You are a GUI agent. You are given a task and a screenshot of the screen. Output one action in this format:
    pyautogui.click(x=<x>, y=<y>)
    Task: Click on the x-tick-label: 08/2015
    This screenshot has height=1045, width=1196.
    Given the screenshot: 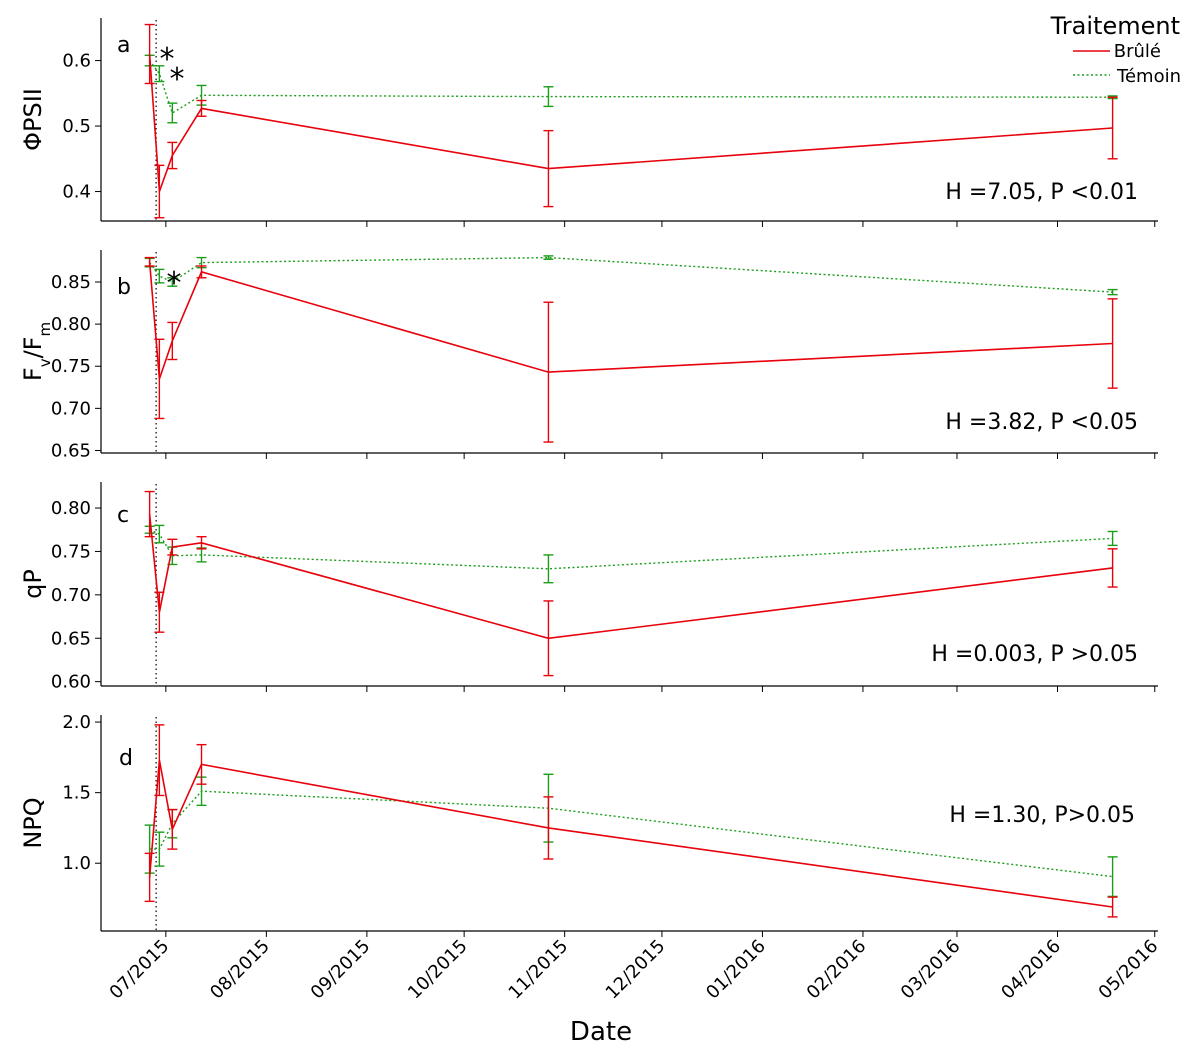 What is the action you would take?
    pyautogui.click(x=240, y=970)
    